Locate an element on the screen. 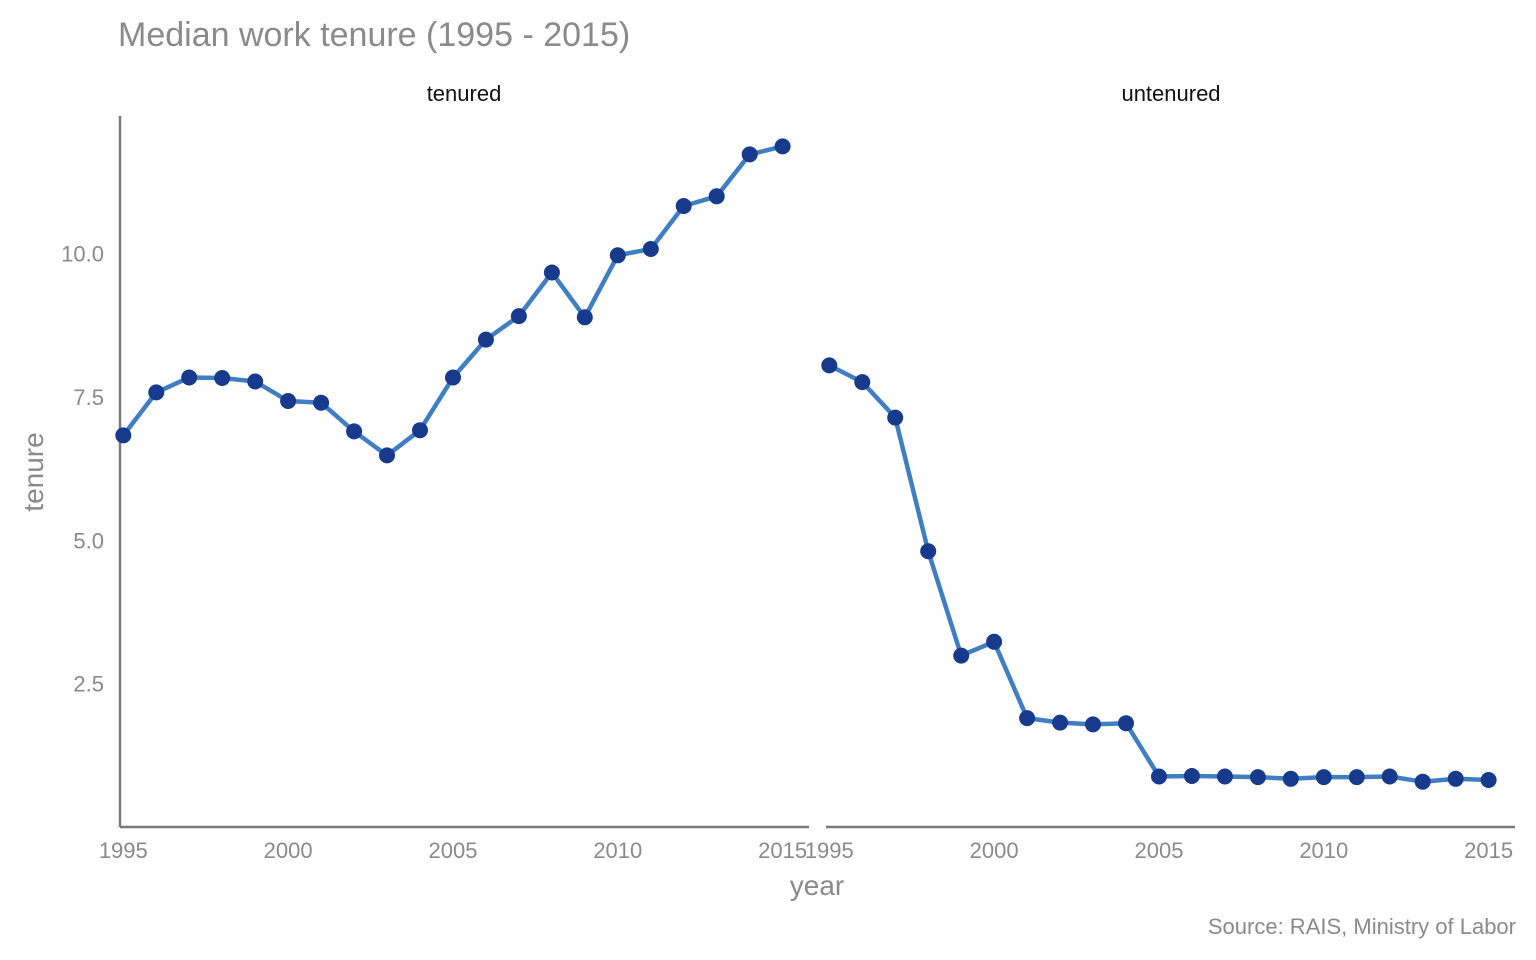 This screenshot has width=1536, height=960. chart-caption: Source: RAIS, Ministry of Labor is located at coordinates (1362, 926).